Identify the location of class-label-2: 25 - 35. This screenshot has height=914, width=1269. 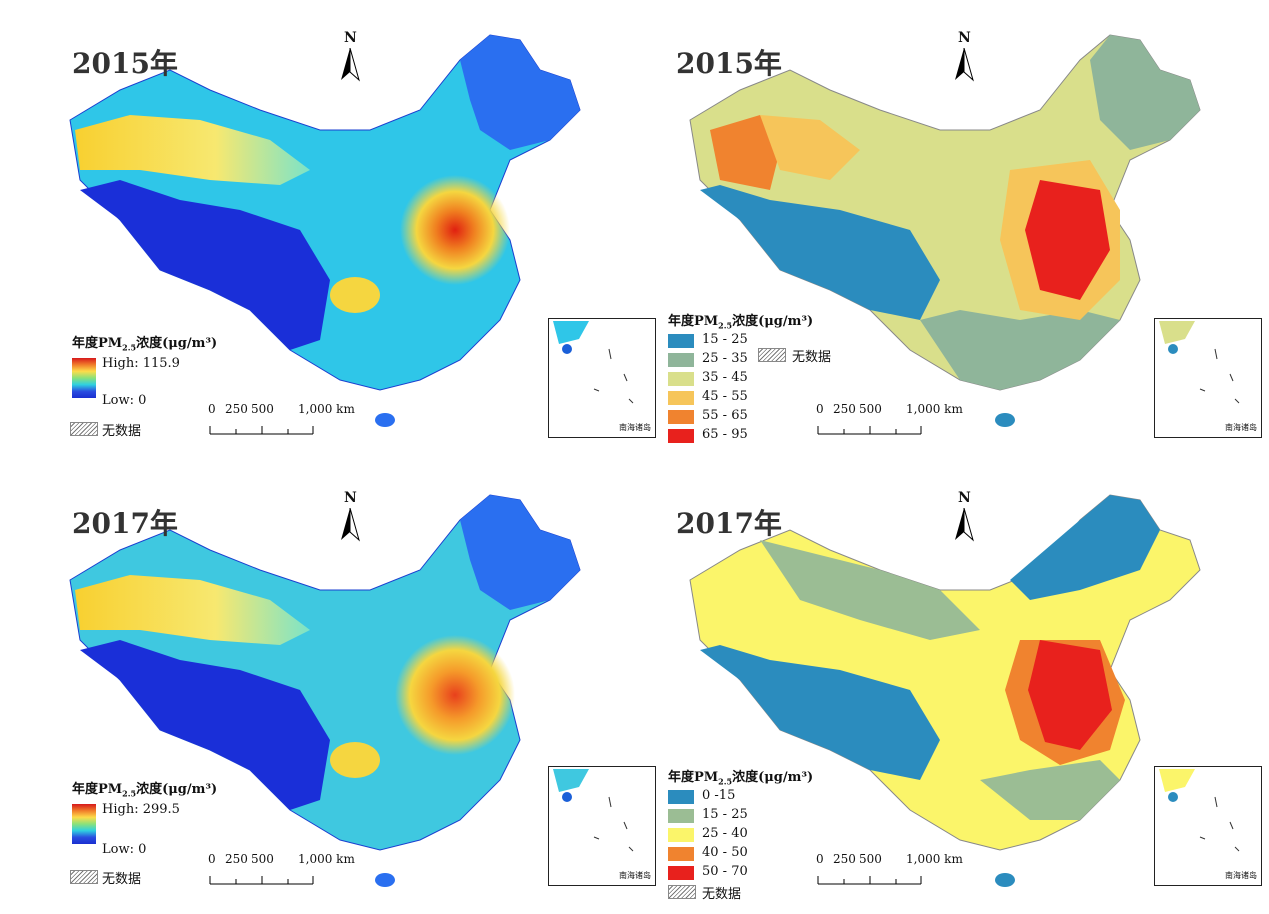
(725, 358).